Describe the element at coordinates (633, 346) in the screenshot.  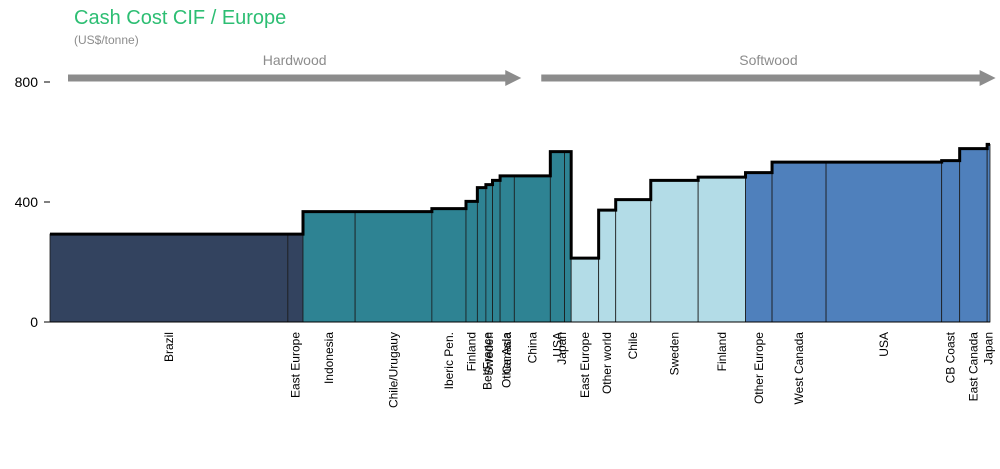
I see `category-label: Chile` at that location.